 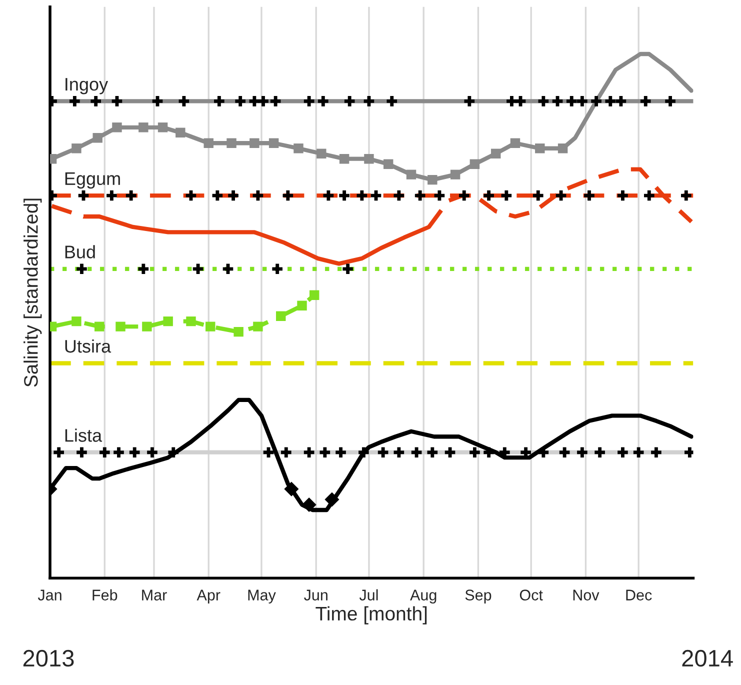 What do you see at coordinates (531, 595) in the screenshot?
I see `x-tick-label: Oct` at bounding box center [531, 595].